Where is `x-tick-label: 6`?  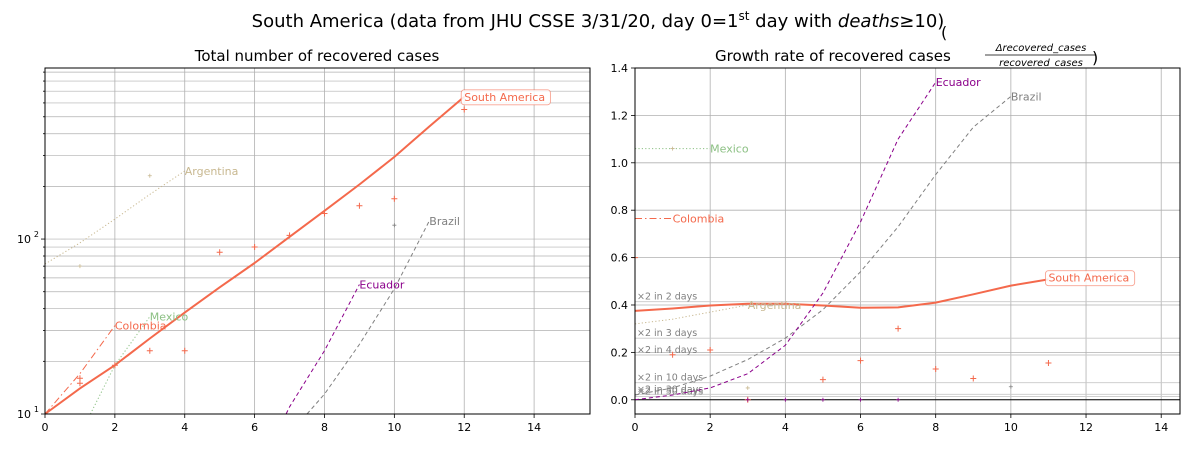 x-tick-label: 6 is located at coordinates (254, 427).